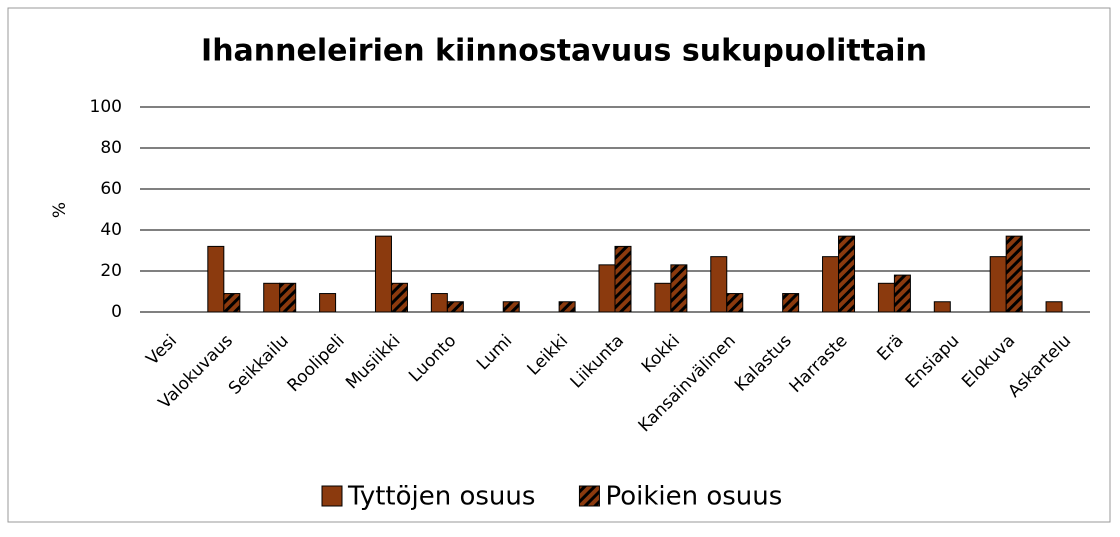 This screenshot has height=537, width=1120. Describe the element at coordinates (441, 497) in the screenshot. I see `legend-label: Tyttöjen osuus` at that location.